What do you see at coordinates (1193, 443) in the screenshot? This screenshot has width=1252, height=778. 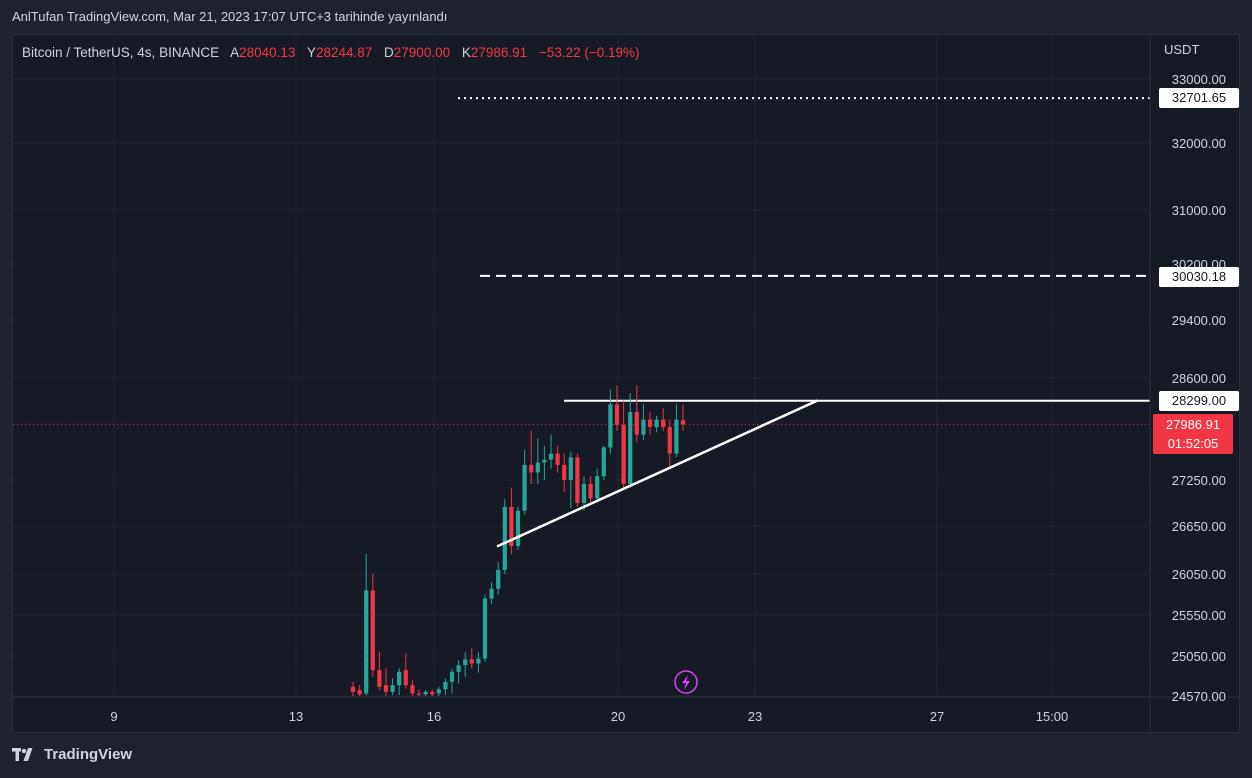 I see `bar-countdown: 01:52:05` at bounding box center [1193, 443].